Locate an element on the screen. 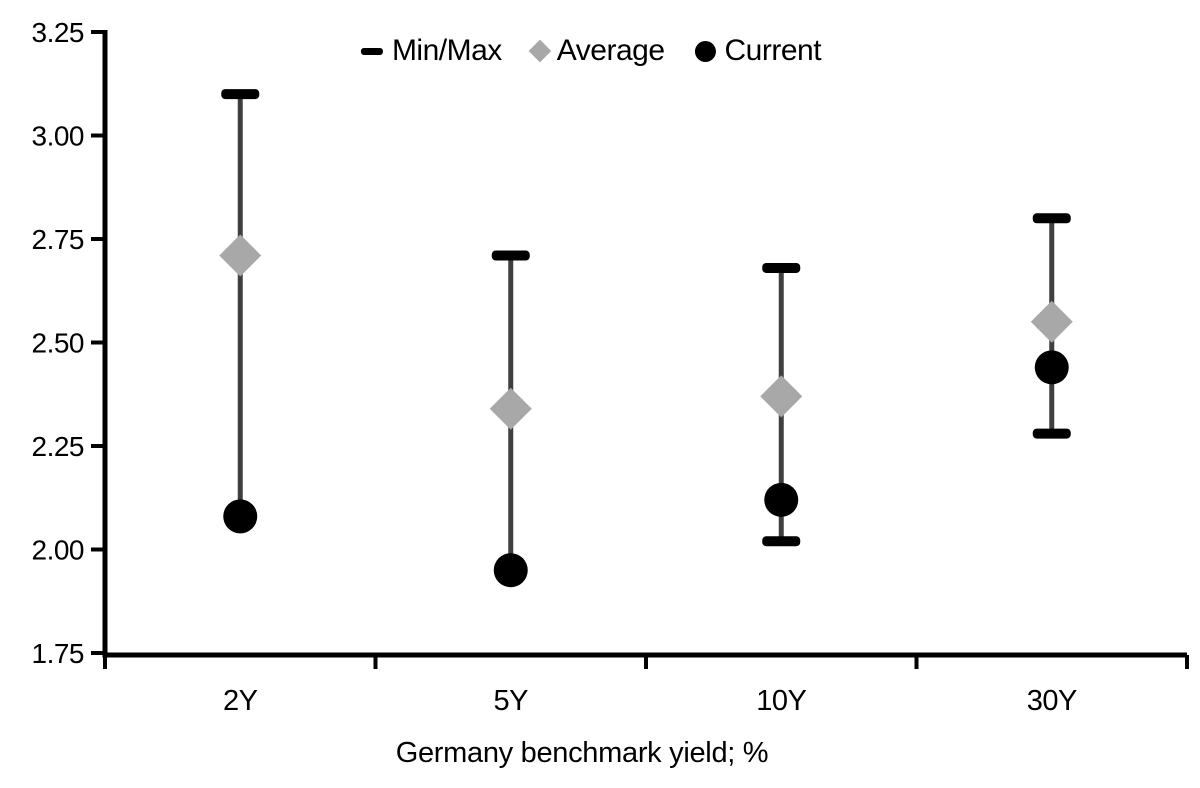 The image size is (1200, 788). legend-label-minmax: Min/Max is located at coordinates (446, 50).